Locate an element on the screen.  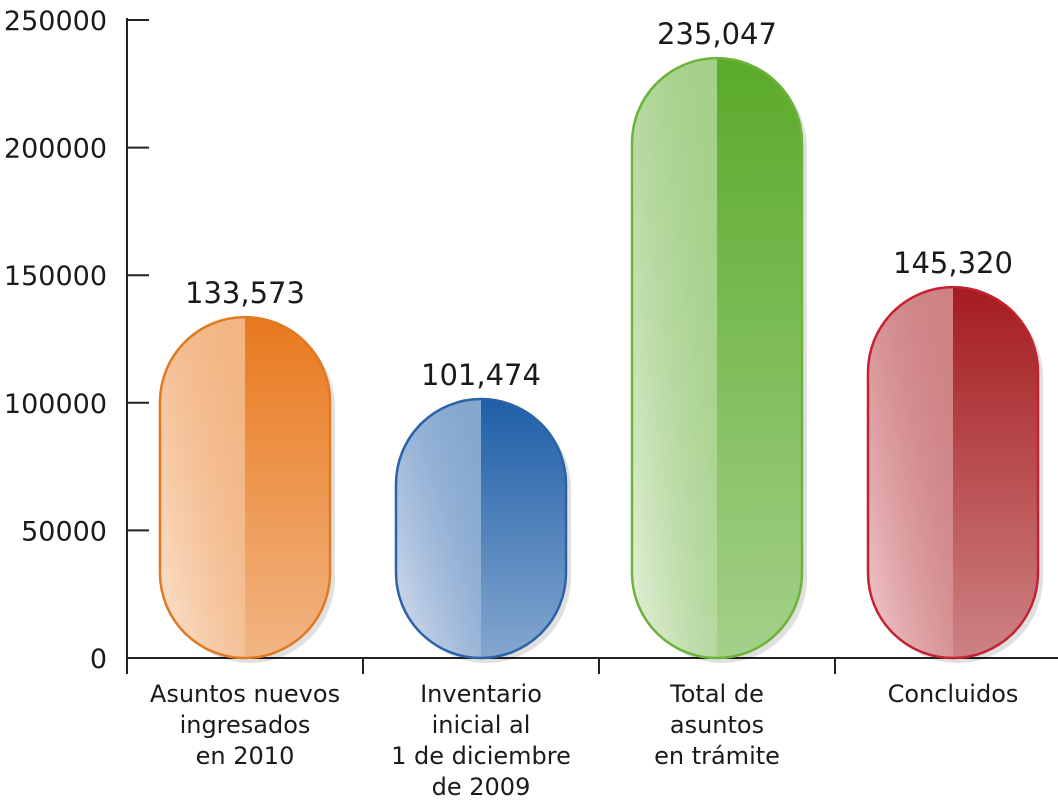
bar-value-label: 133,573 is located at coordinates (245, 293).